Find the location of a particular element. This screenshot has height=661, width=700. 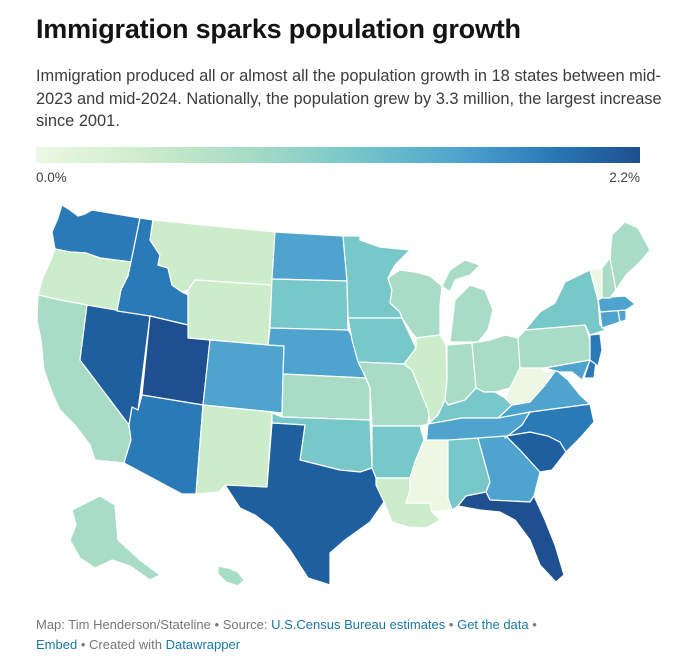

state-WY is located at coordinates (230, 312).